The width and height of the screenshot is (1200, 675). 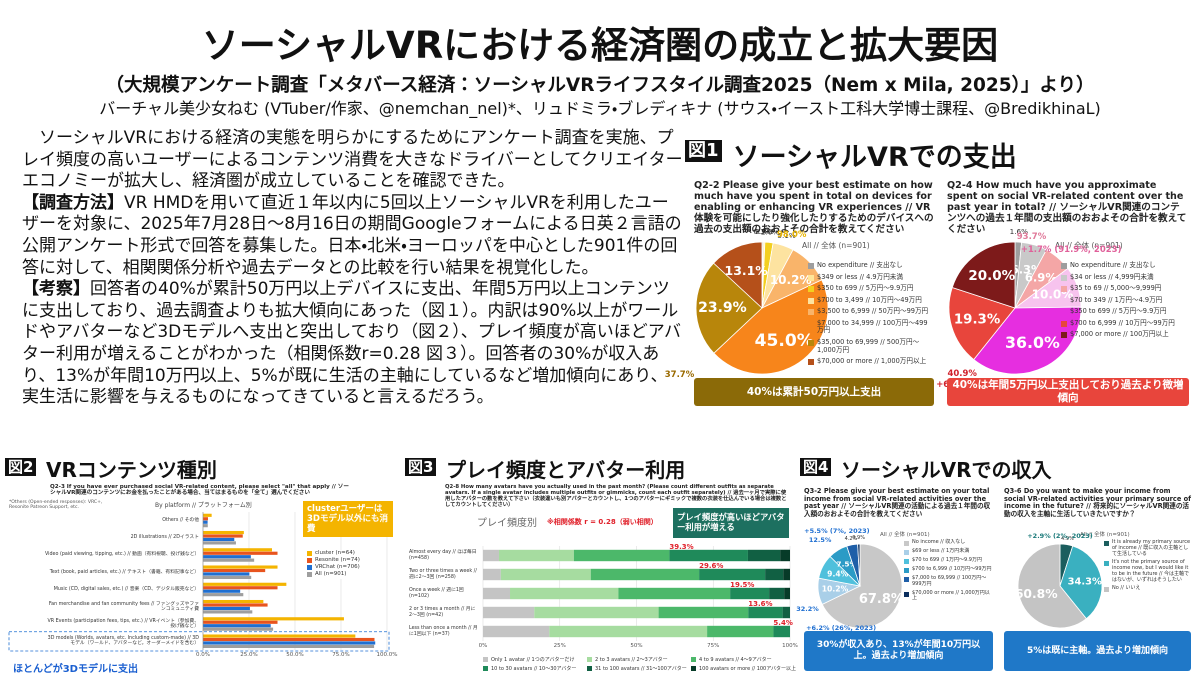 What do you see at coordinates (533, 660) in the screenshot?
I see `legend-label: Only 1 avatar // 1つのアバターだけ` at bounding box center [533, 660].